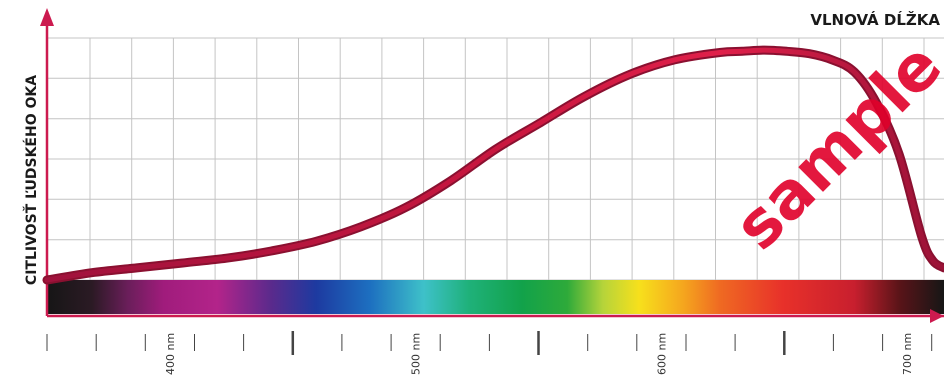  What do you see at coordinates (416, 354) in the screenshot?
I see `x-tick-label: 500 nm` at bounding box center [416, 354].